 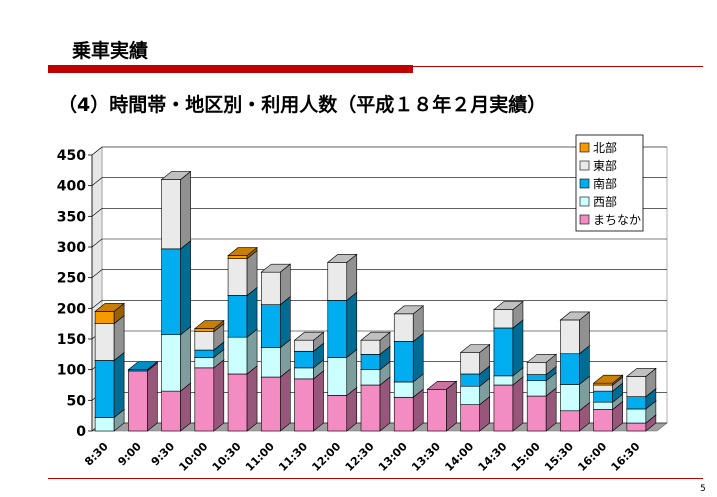 What do you see at coordinates (71, 309) in the screenshot?
I see `y-tick-label: 200` at bounding box center [71, 309].